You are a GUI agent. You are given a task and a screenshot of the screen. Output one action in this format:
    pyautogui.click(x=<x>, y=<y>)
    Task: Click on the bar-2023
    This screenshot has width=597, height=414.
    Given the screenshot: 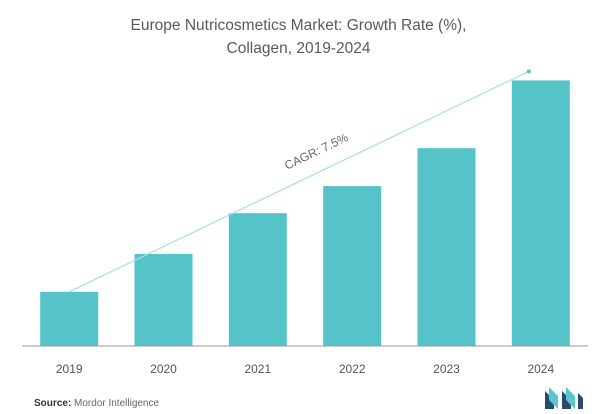 What is the action you would take?
    pyautogui.click(x=446, y=247)
    